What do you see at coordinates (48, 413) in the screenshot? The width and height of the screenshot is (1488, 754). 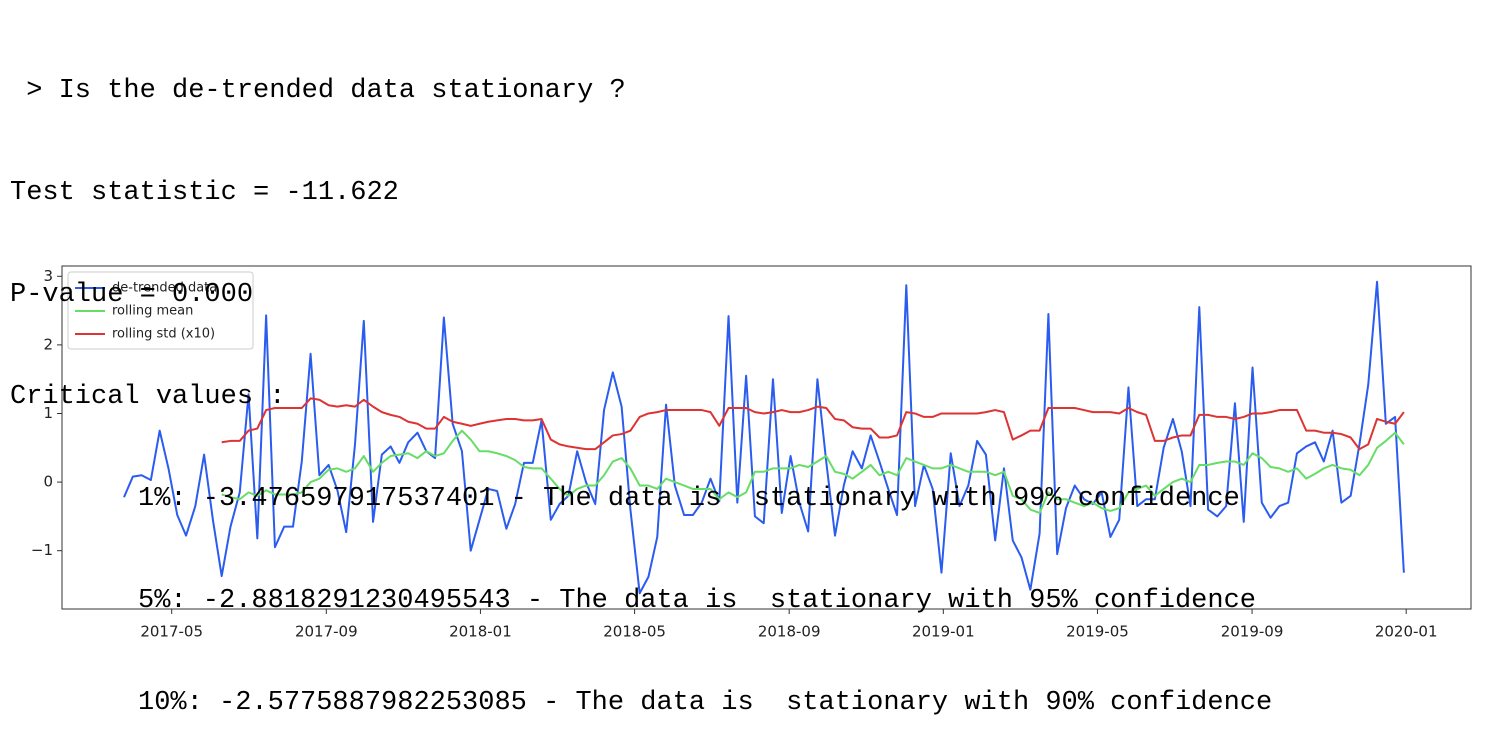 I see `y-tick-label: 1` at bounding box center [48, 413].